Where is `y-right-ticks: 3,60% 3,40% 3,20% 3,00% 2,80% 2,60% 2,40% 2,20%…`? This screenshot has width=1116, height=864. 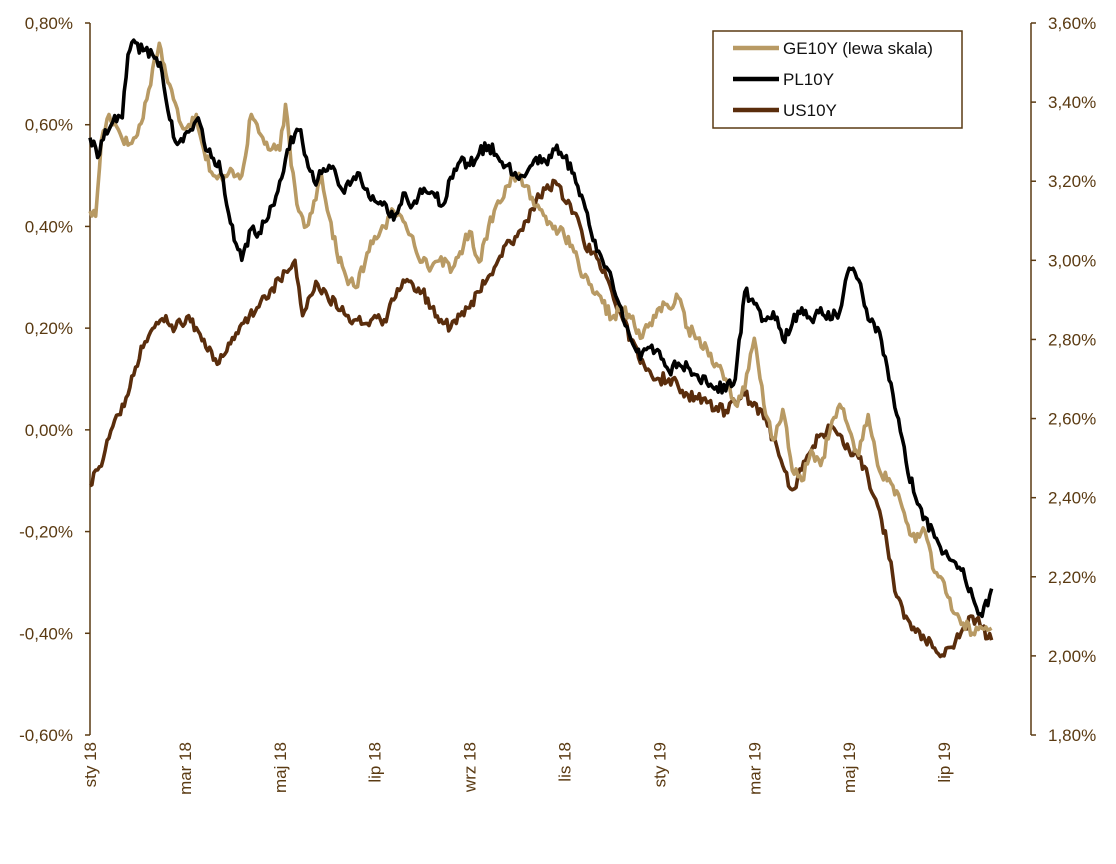
y-right-ticks: 3,60% 3,40% 3,20% 3,00% 2,80% 2,60% 2,40% 2,20%… is located at coordinates (1063, 379).